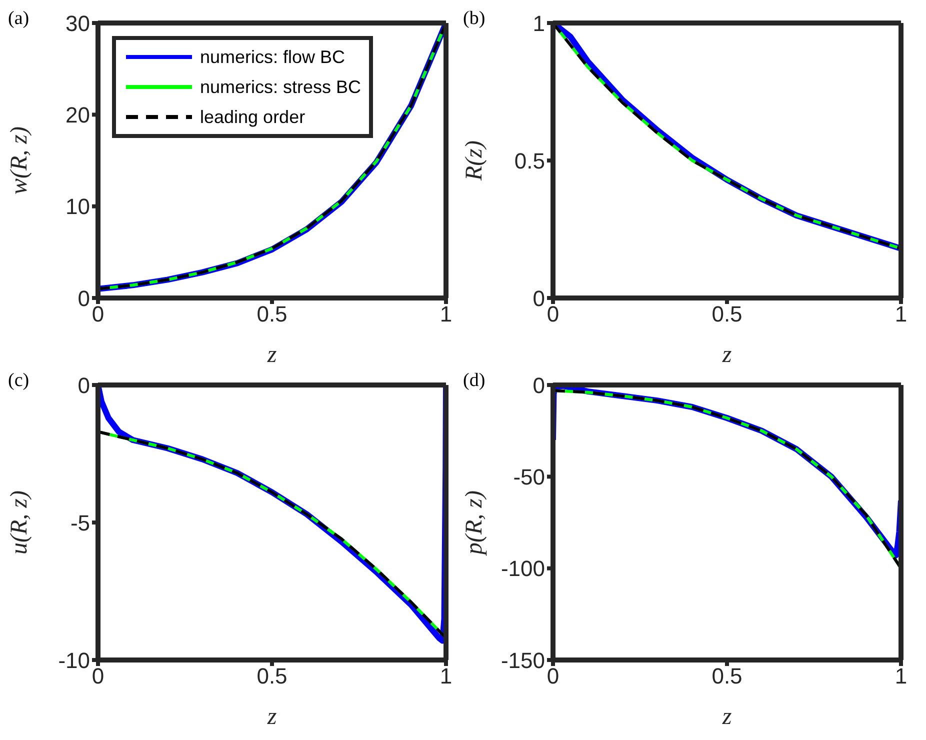 The width and height of the screenshot is (926, 740). What do you see at coordinates (281, 87) in the screenshot?
I see `legend-label: numerics: stress BC` at bounding box center [281, 87].